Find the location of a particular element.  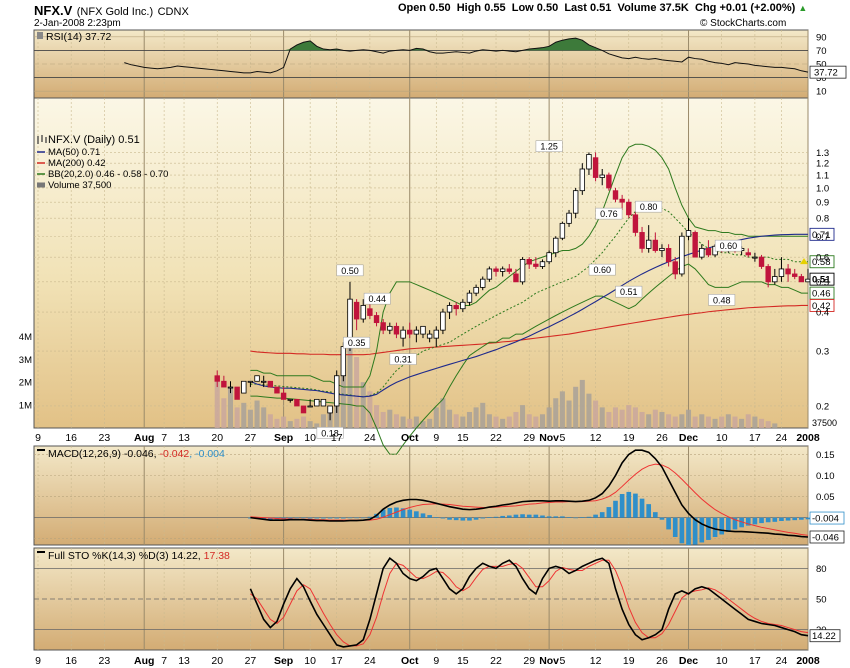

rsi-last-box is located at coordinates (828, 72).